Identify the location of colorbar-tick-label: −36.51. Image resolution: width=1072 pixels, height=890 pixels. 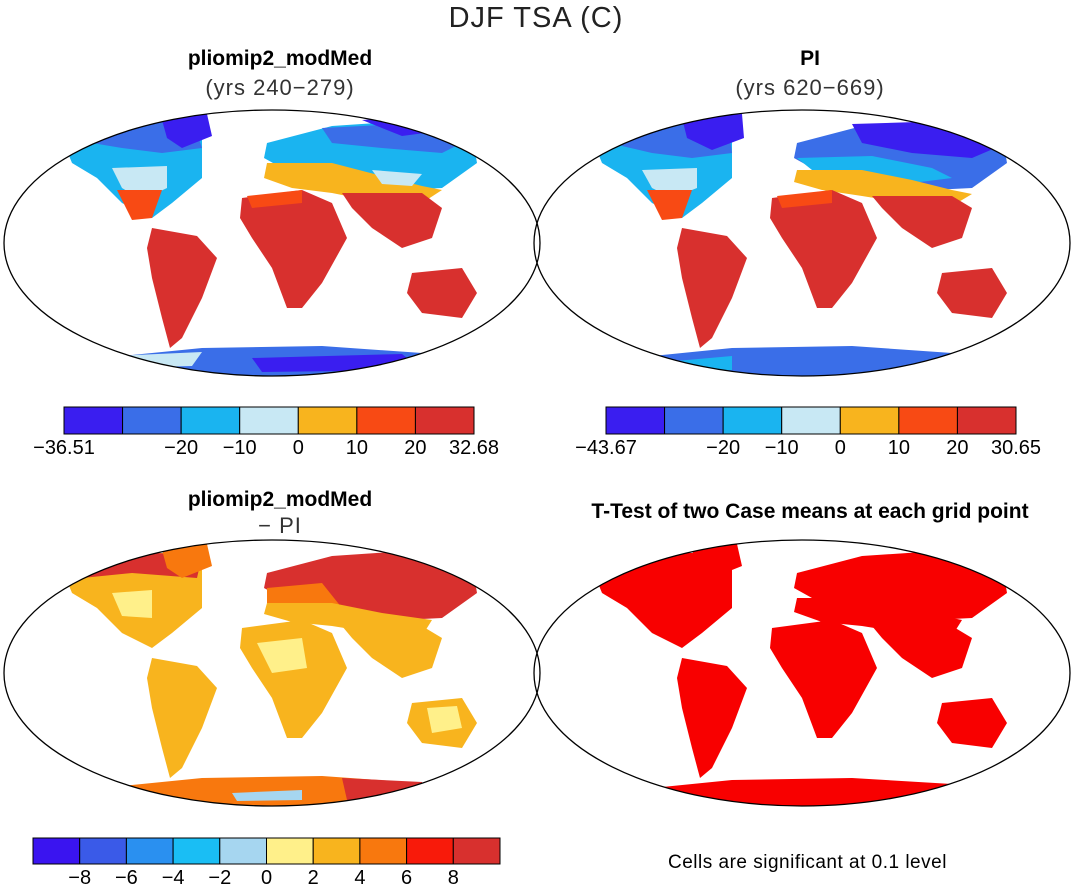
(64, 448).